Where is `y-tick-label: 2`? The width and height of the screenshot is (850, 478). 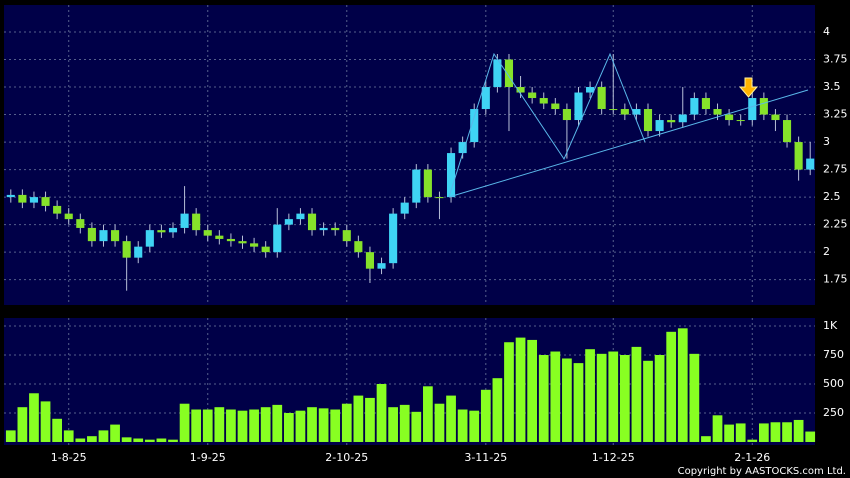
y-tick-label: 2 is located at coordinates (826, 251).